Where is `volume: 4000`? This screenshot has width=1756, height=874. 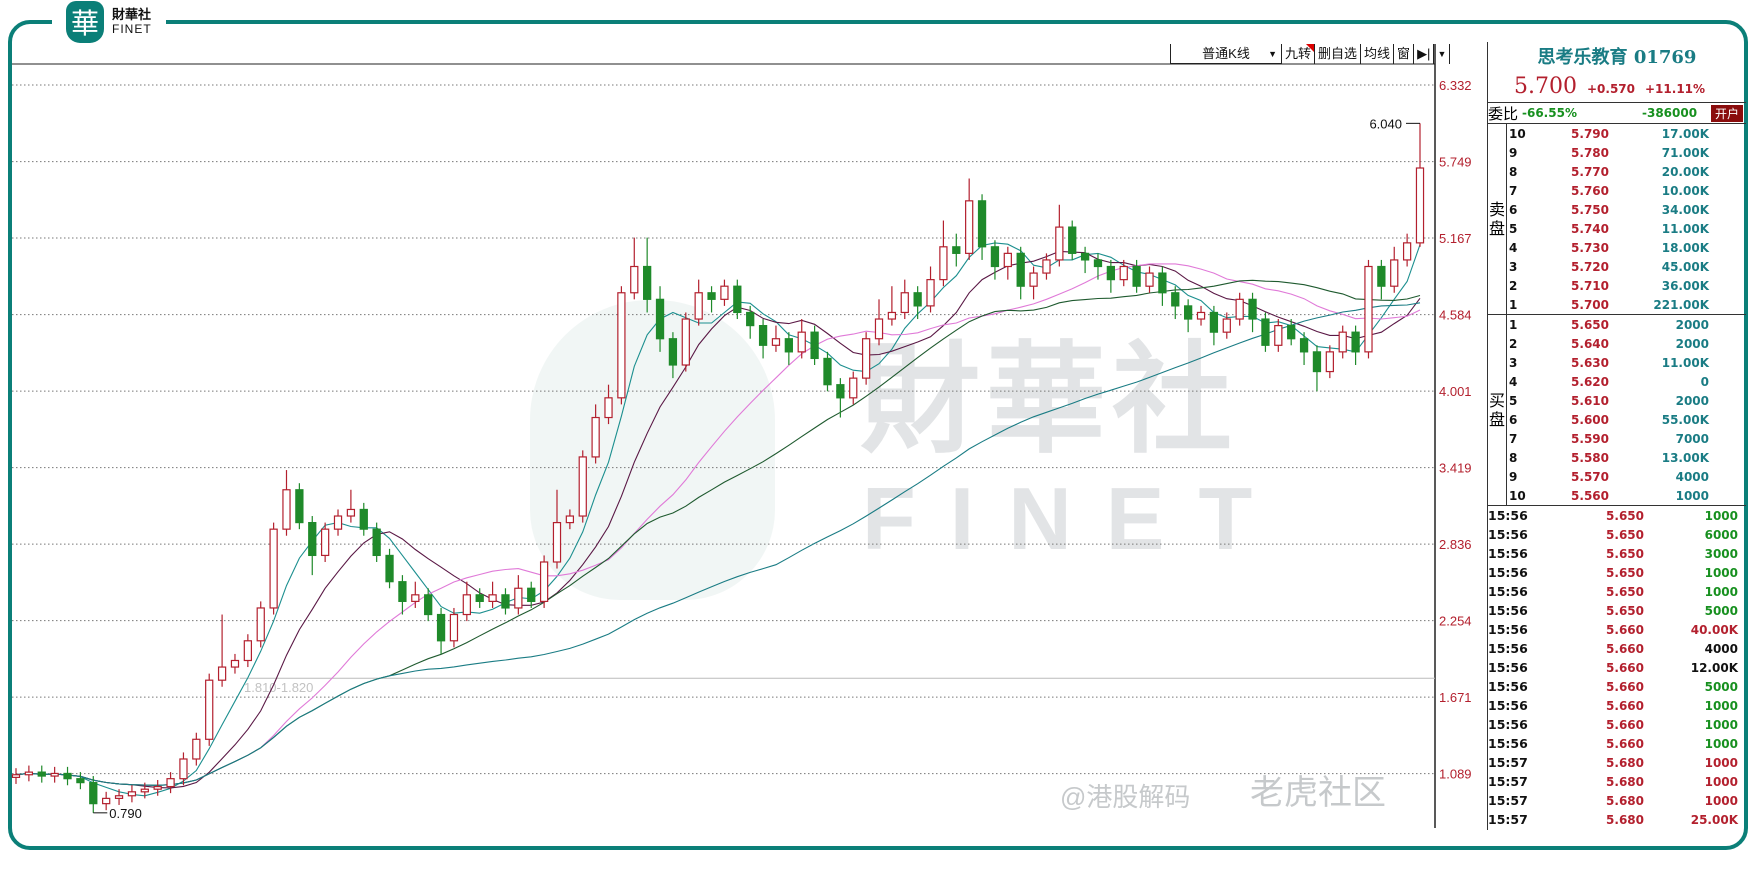 volume: 4000 is located at coordinates (1692, 476).